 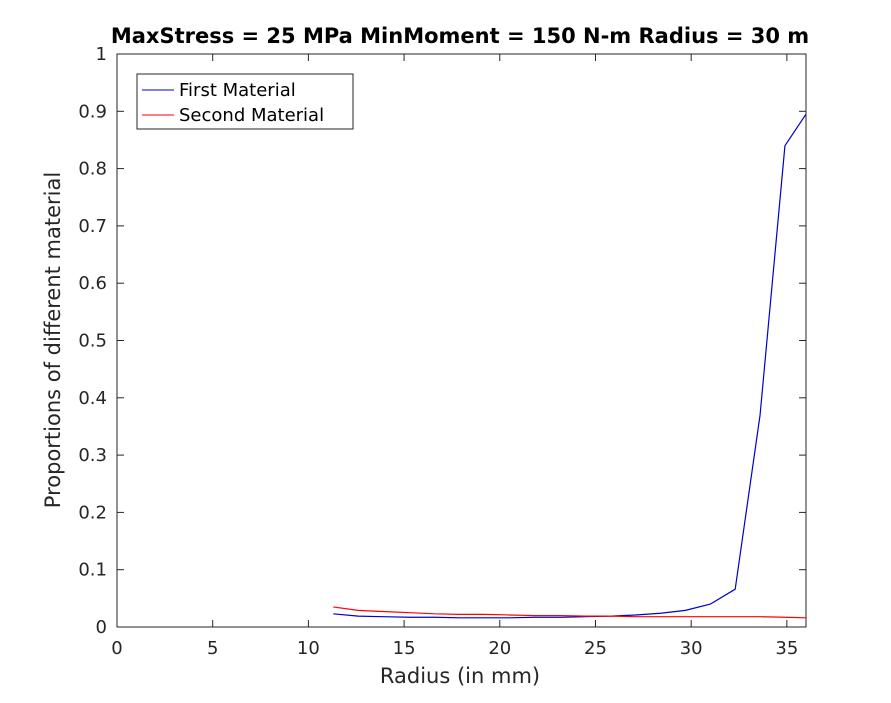 What do you see at coordinates (308, 648) in the screenshot?
I see `x-tick-label: 10` at bounding box center [308, 648].